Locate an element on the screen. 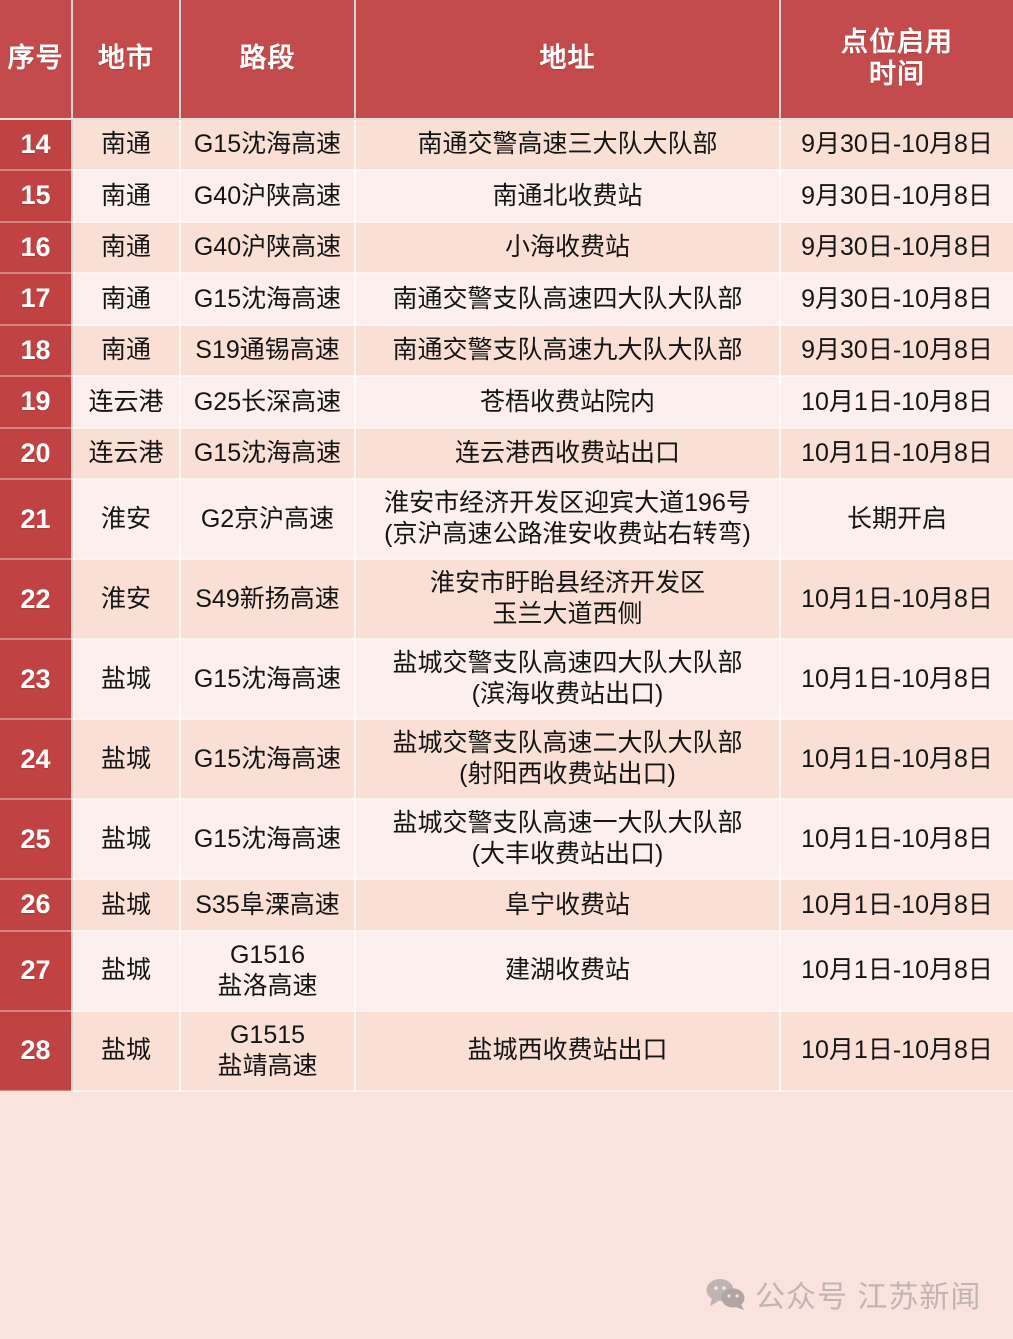 This screenshot has width=1013, height=1339. cell-road-line1: S35阜溧高速 is located at coordinates (267, 904).